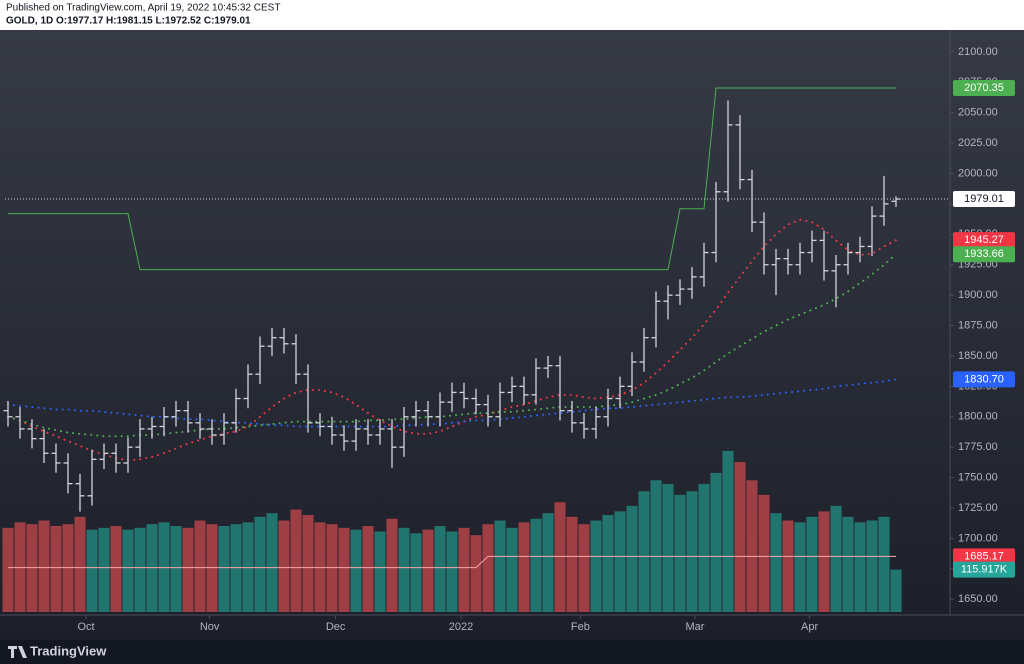  What do you see at coordinates (695, 627) in the screenshot?
I see `x-tick-label: Mar` at bounding box center [695, 627].